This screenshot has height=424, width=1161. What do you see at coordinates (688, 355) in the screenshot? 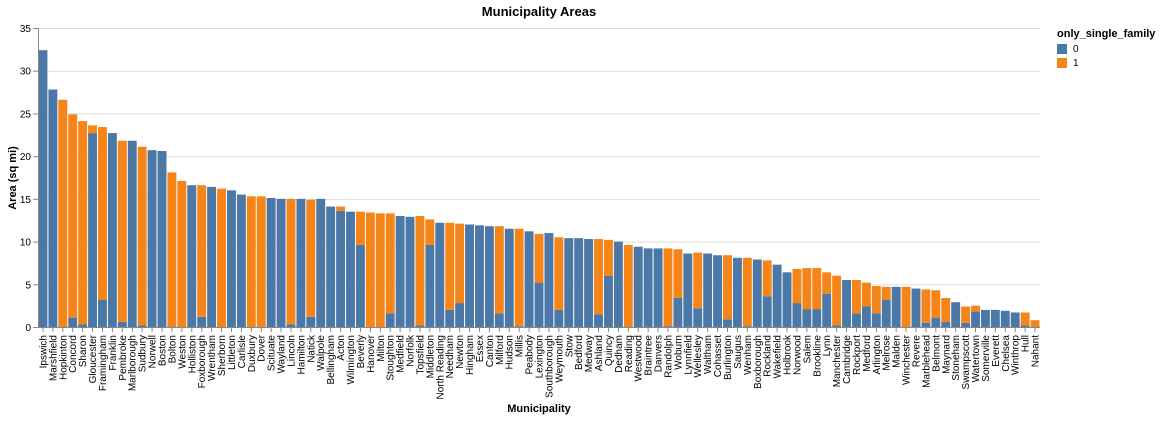
I see `x-tick-label-65: Lynnfield` at bounding box center [688, 355].